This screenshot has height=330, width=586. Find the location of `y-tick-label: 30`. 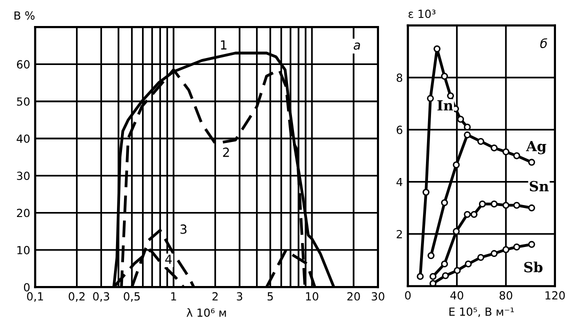

y-tick-label: 30 is located at coordinates (23, 176).